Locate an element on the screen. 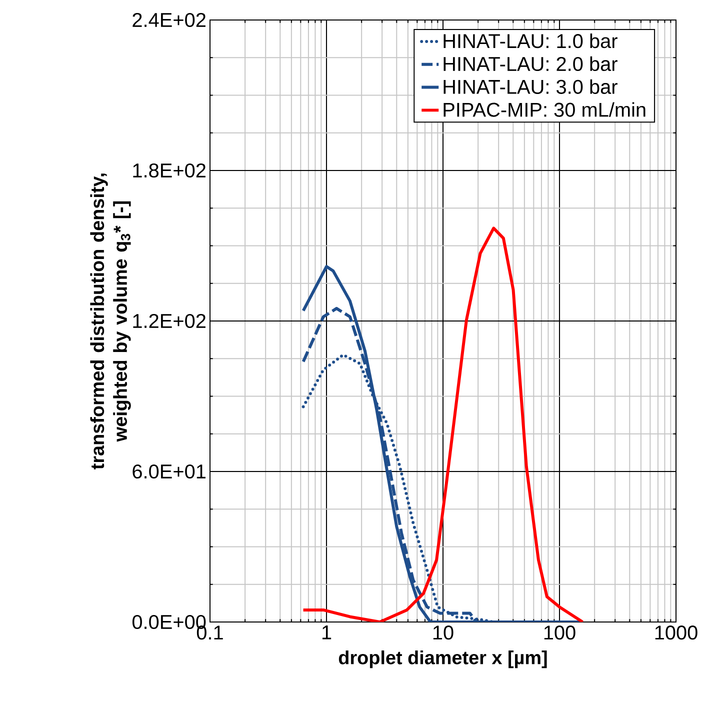 The width and height of the screenshot is (707, 712). x-axis-title: droplet diameter x [µm] is located at coordinates (442, 659).